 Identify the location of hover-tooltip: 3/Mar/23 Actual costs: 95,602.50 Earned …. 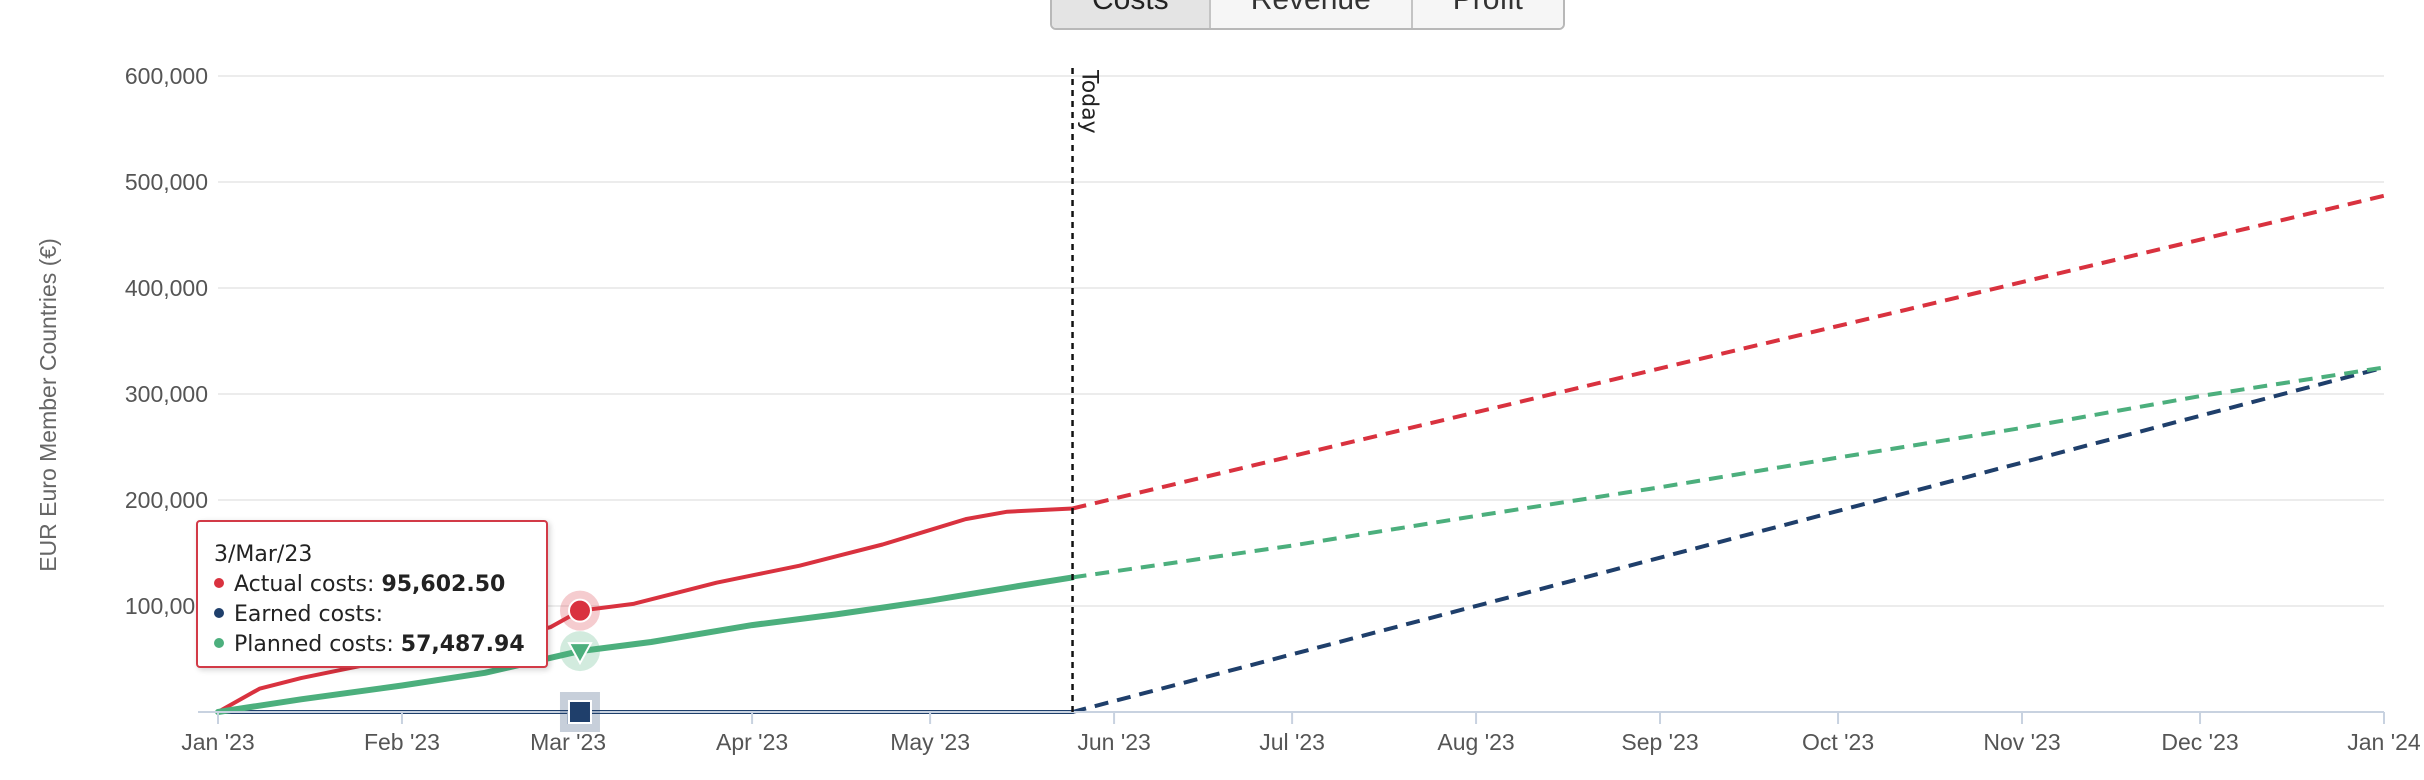
(372, 594).